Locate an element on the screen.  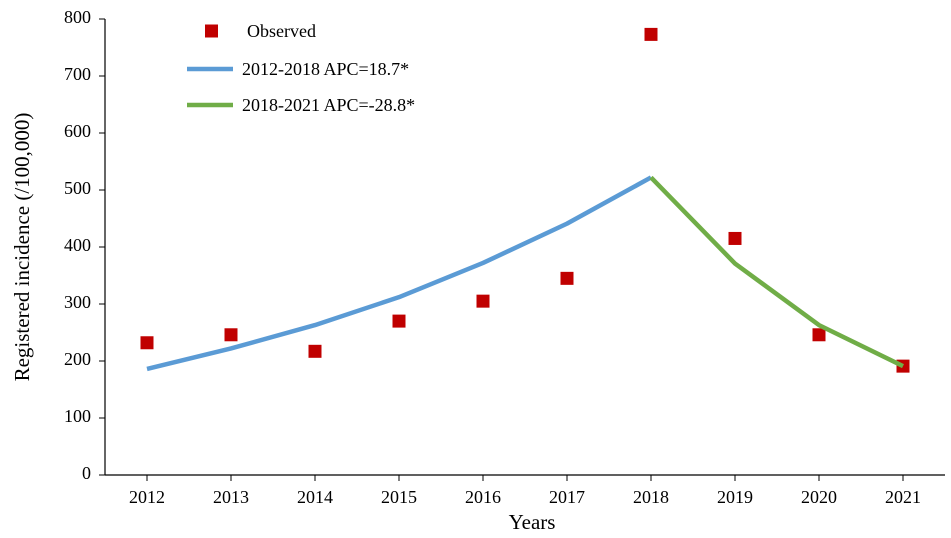
x-axis-title: Years is located at coordinates (532, 522).